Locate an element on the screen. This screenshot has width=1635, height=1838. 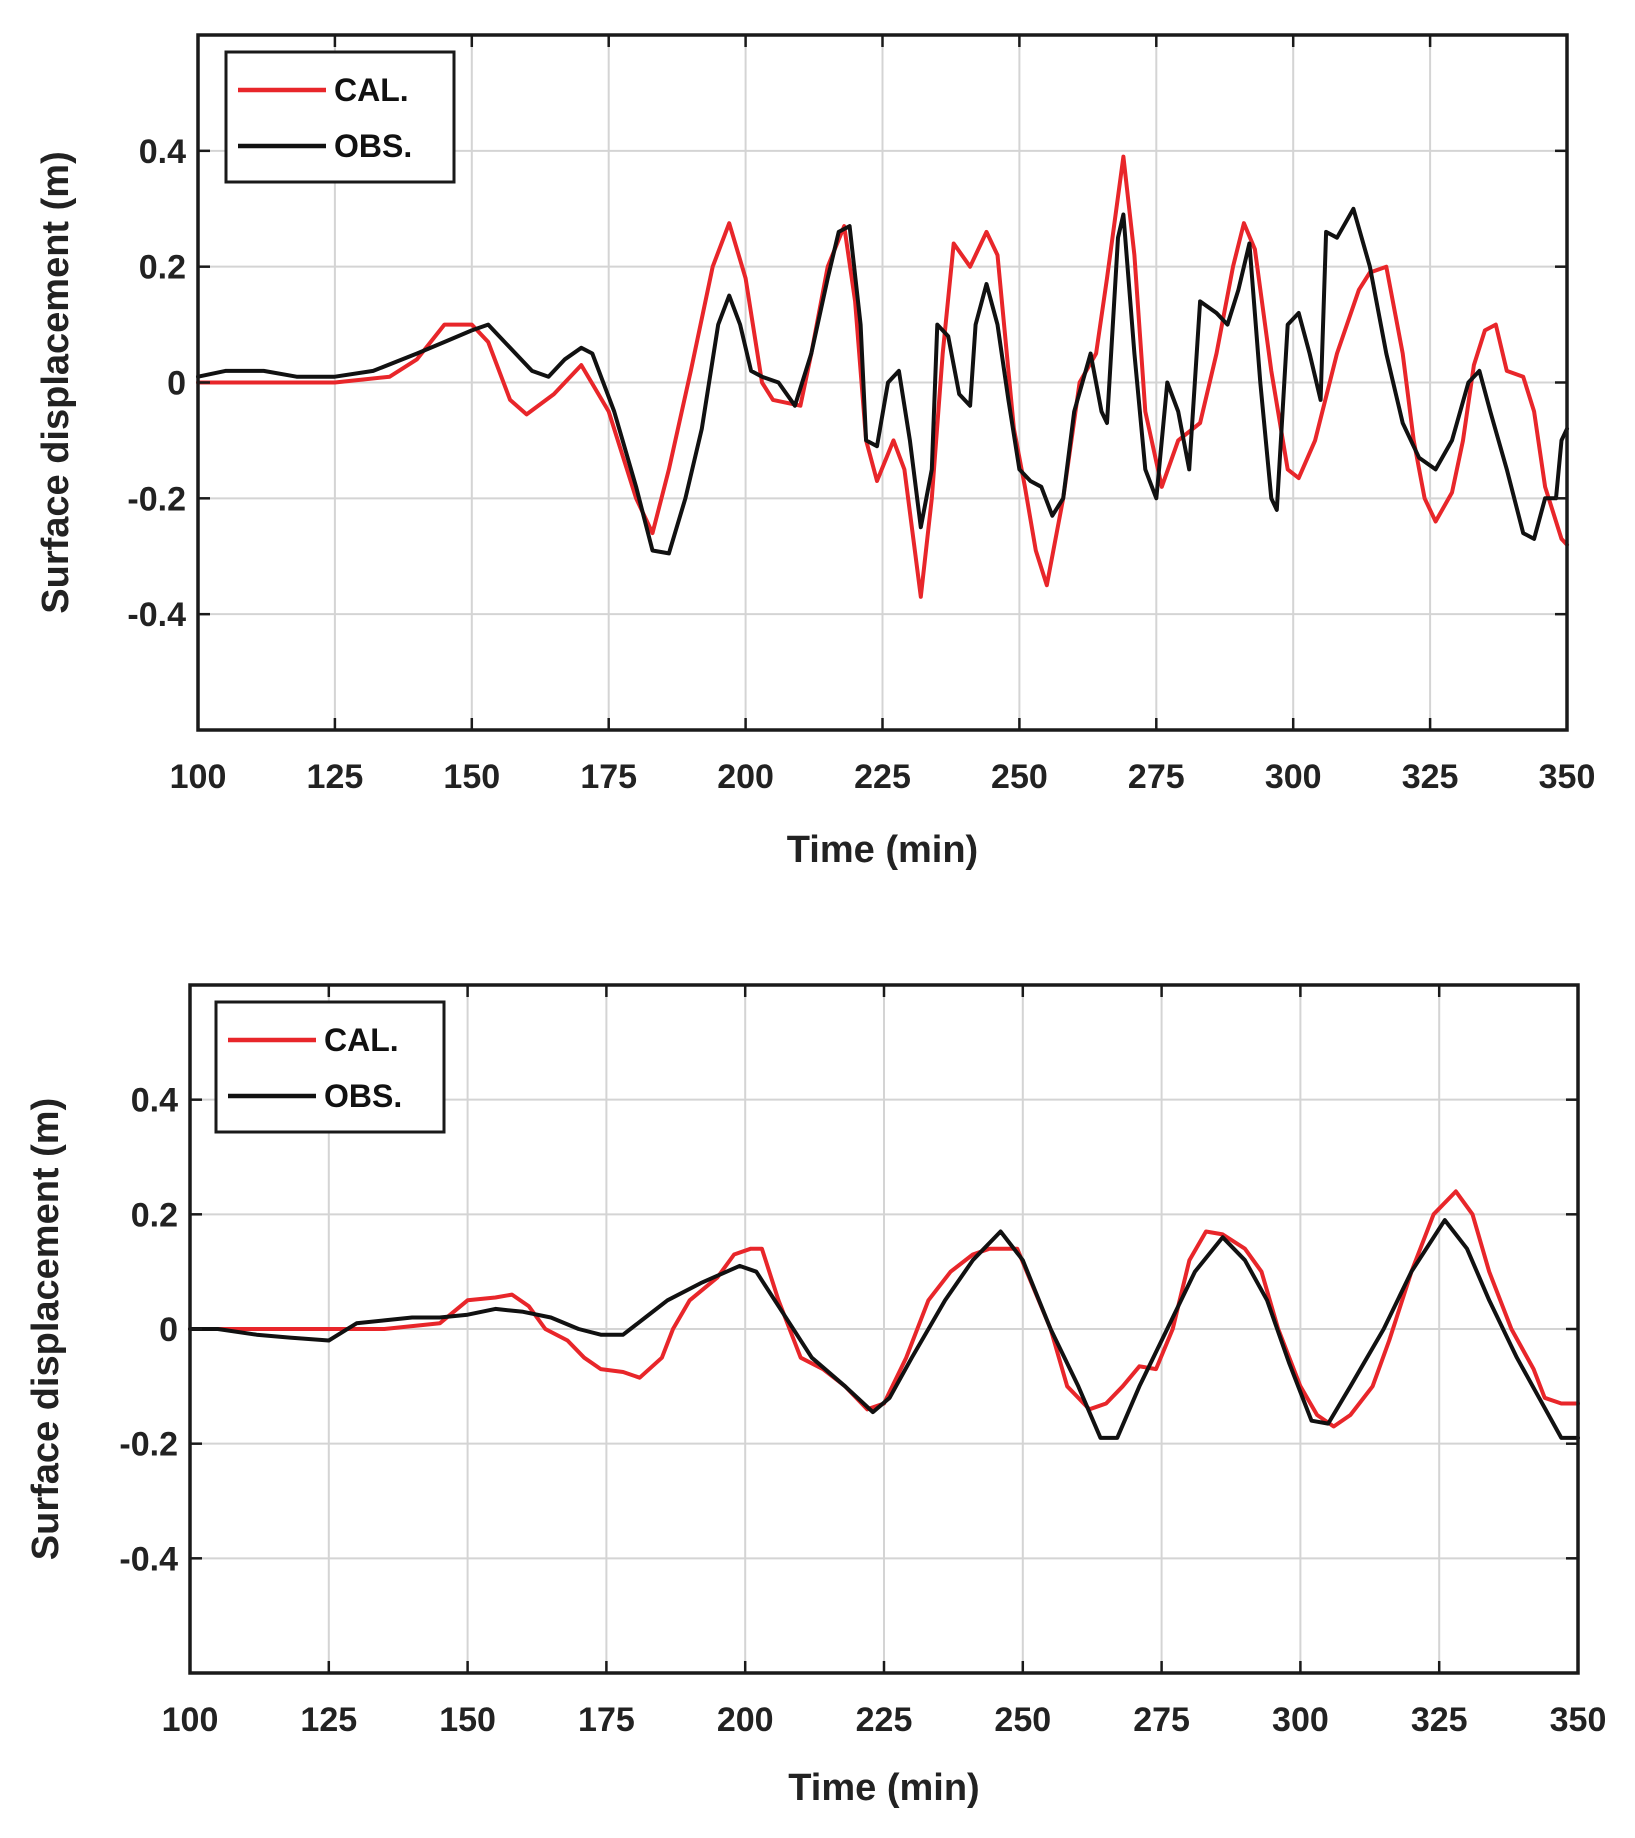
series-line-cal is located at coordinates (884, 1309).